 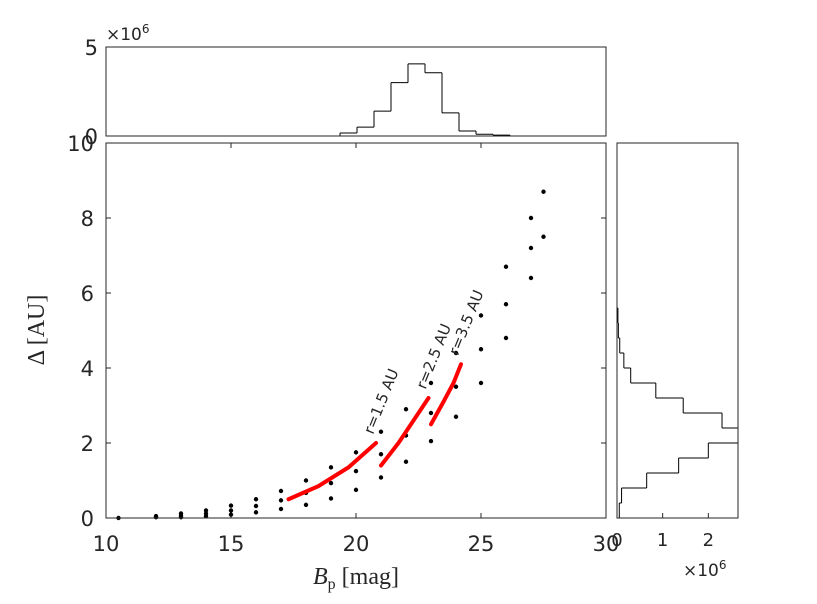 What do you see at coordinates (481, 544) in the screenshot?
I see `x-tick-label: 25` at bounding box center [481, 544].